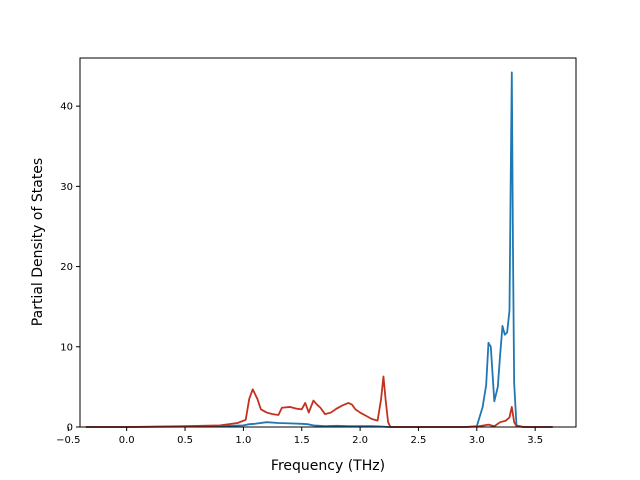 This screenshot has width=640, height=480. What do you see at coordinates (66, 267) in the screenshot?
I see `y-tick-label: 20` at bounding box center [66, 267].